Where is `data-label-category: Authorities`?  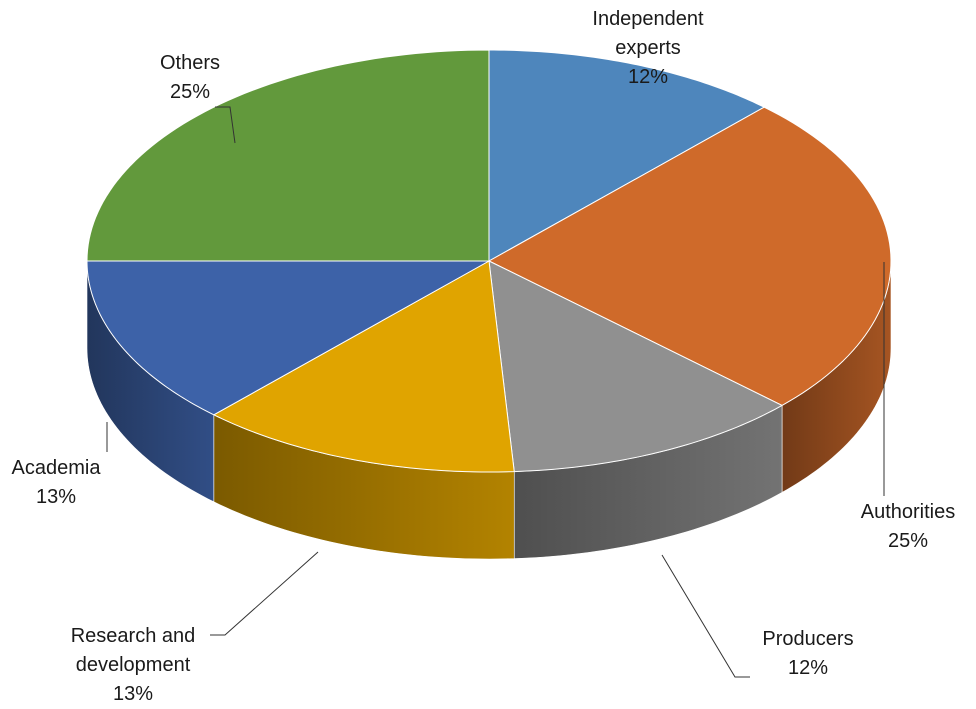
data-label-category: Authorities is located at coordinates (908, 512).